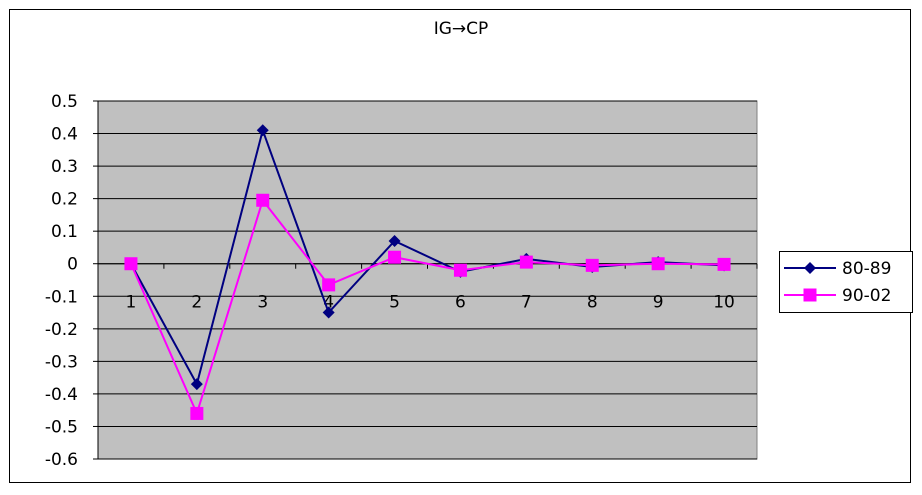 The image size is (922, 495). Describe the element at coordinates (61, 427) in the screenshot. I see `y-tick-label: -0.5` at that location.